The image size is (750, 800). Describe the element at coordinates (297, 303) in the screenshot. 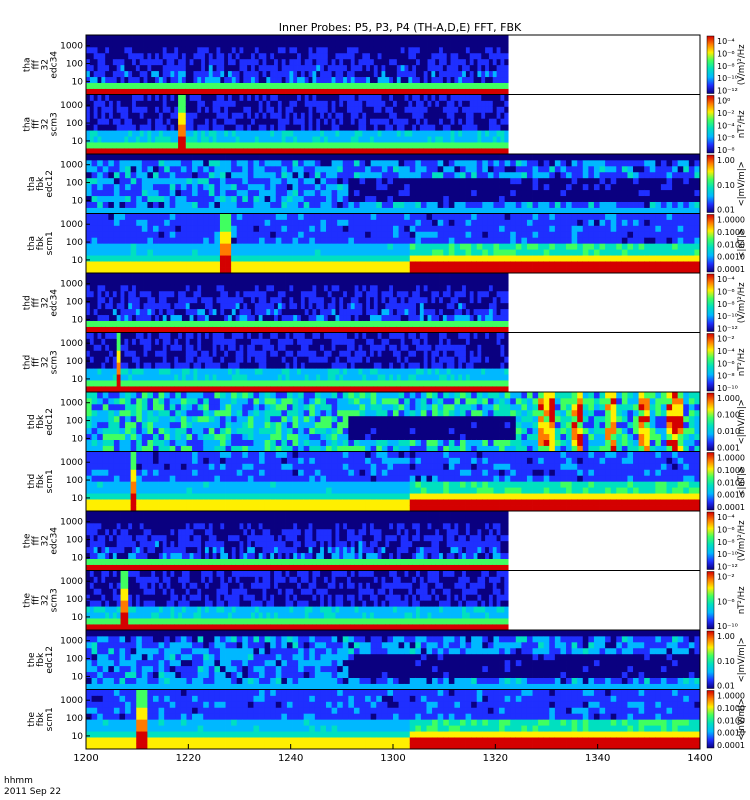

I see `spectrogram-cells` at that location.